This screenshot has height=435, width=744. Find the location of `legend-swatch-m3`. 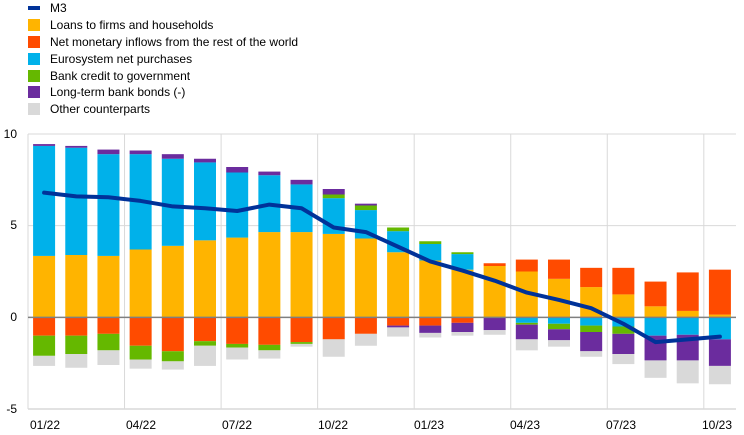

legend-swatch-m3 is located at coordinates (34, 8).